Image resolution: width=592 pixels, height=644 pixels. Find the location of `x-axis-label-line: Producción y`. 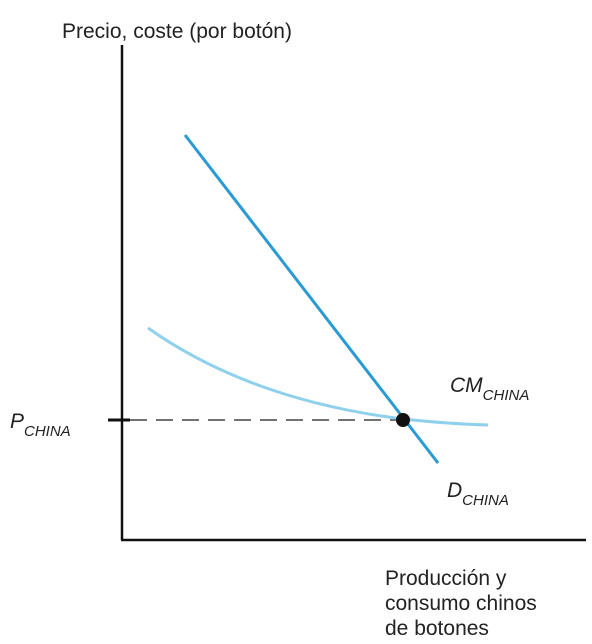

x-axis-label-line: Producción y is located at coordinates (446, 578).